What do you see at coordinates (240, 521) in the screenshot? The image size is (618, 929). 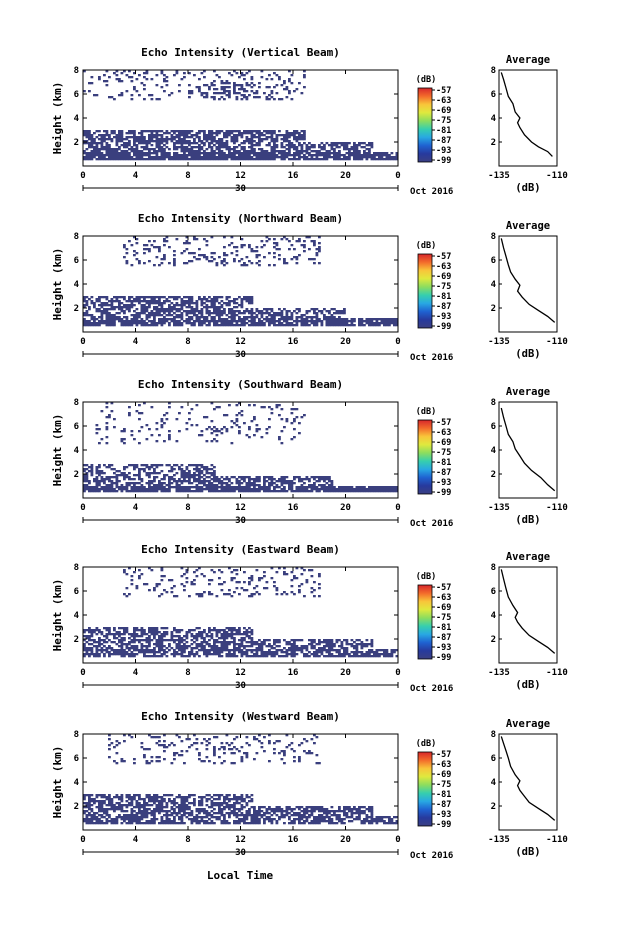 I see `day-label: 30` at bounding box center [240, 521].